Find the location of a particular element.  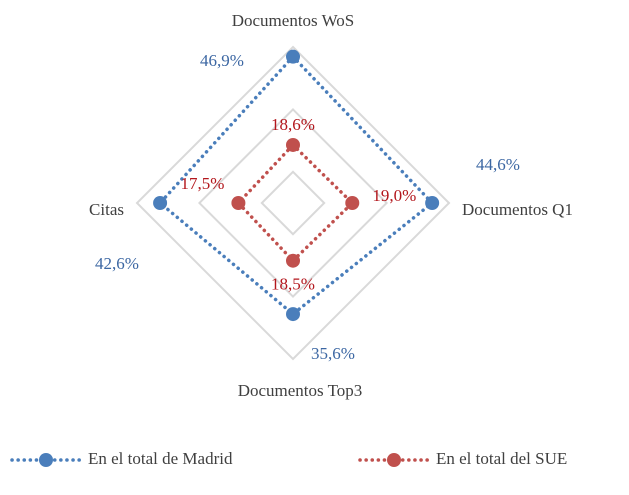

series-line is located at coordinates (295, 203).